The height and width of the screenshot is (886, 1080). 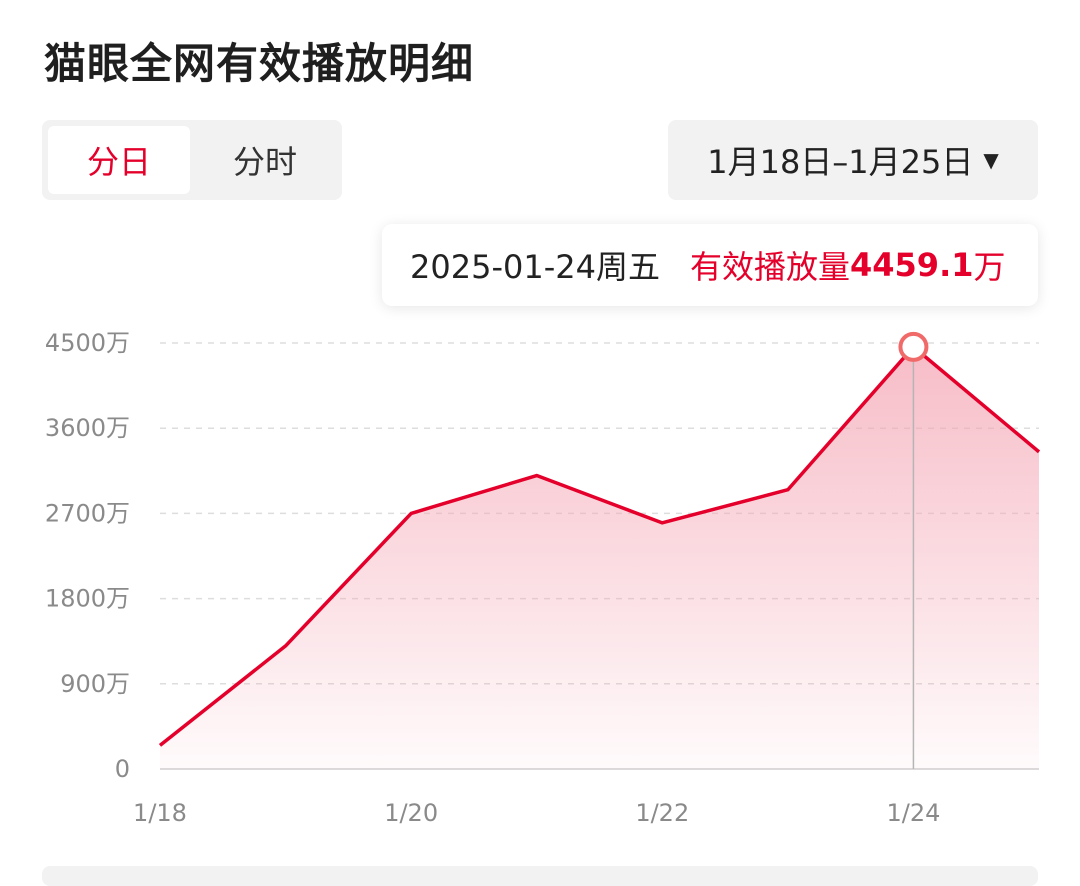 I want to click on date-range-dropdown: 1月18日–1月25日 ▼, so click(x=853, y=160).